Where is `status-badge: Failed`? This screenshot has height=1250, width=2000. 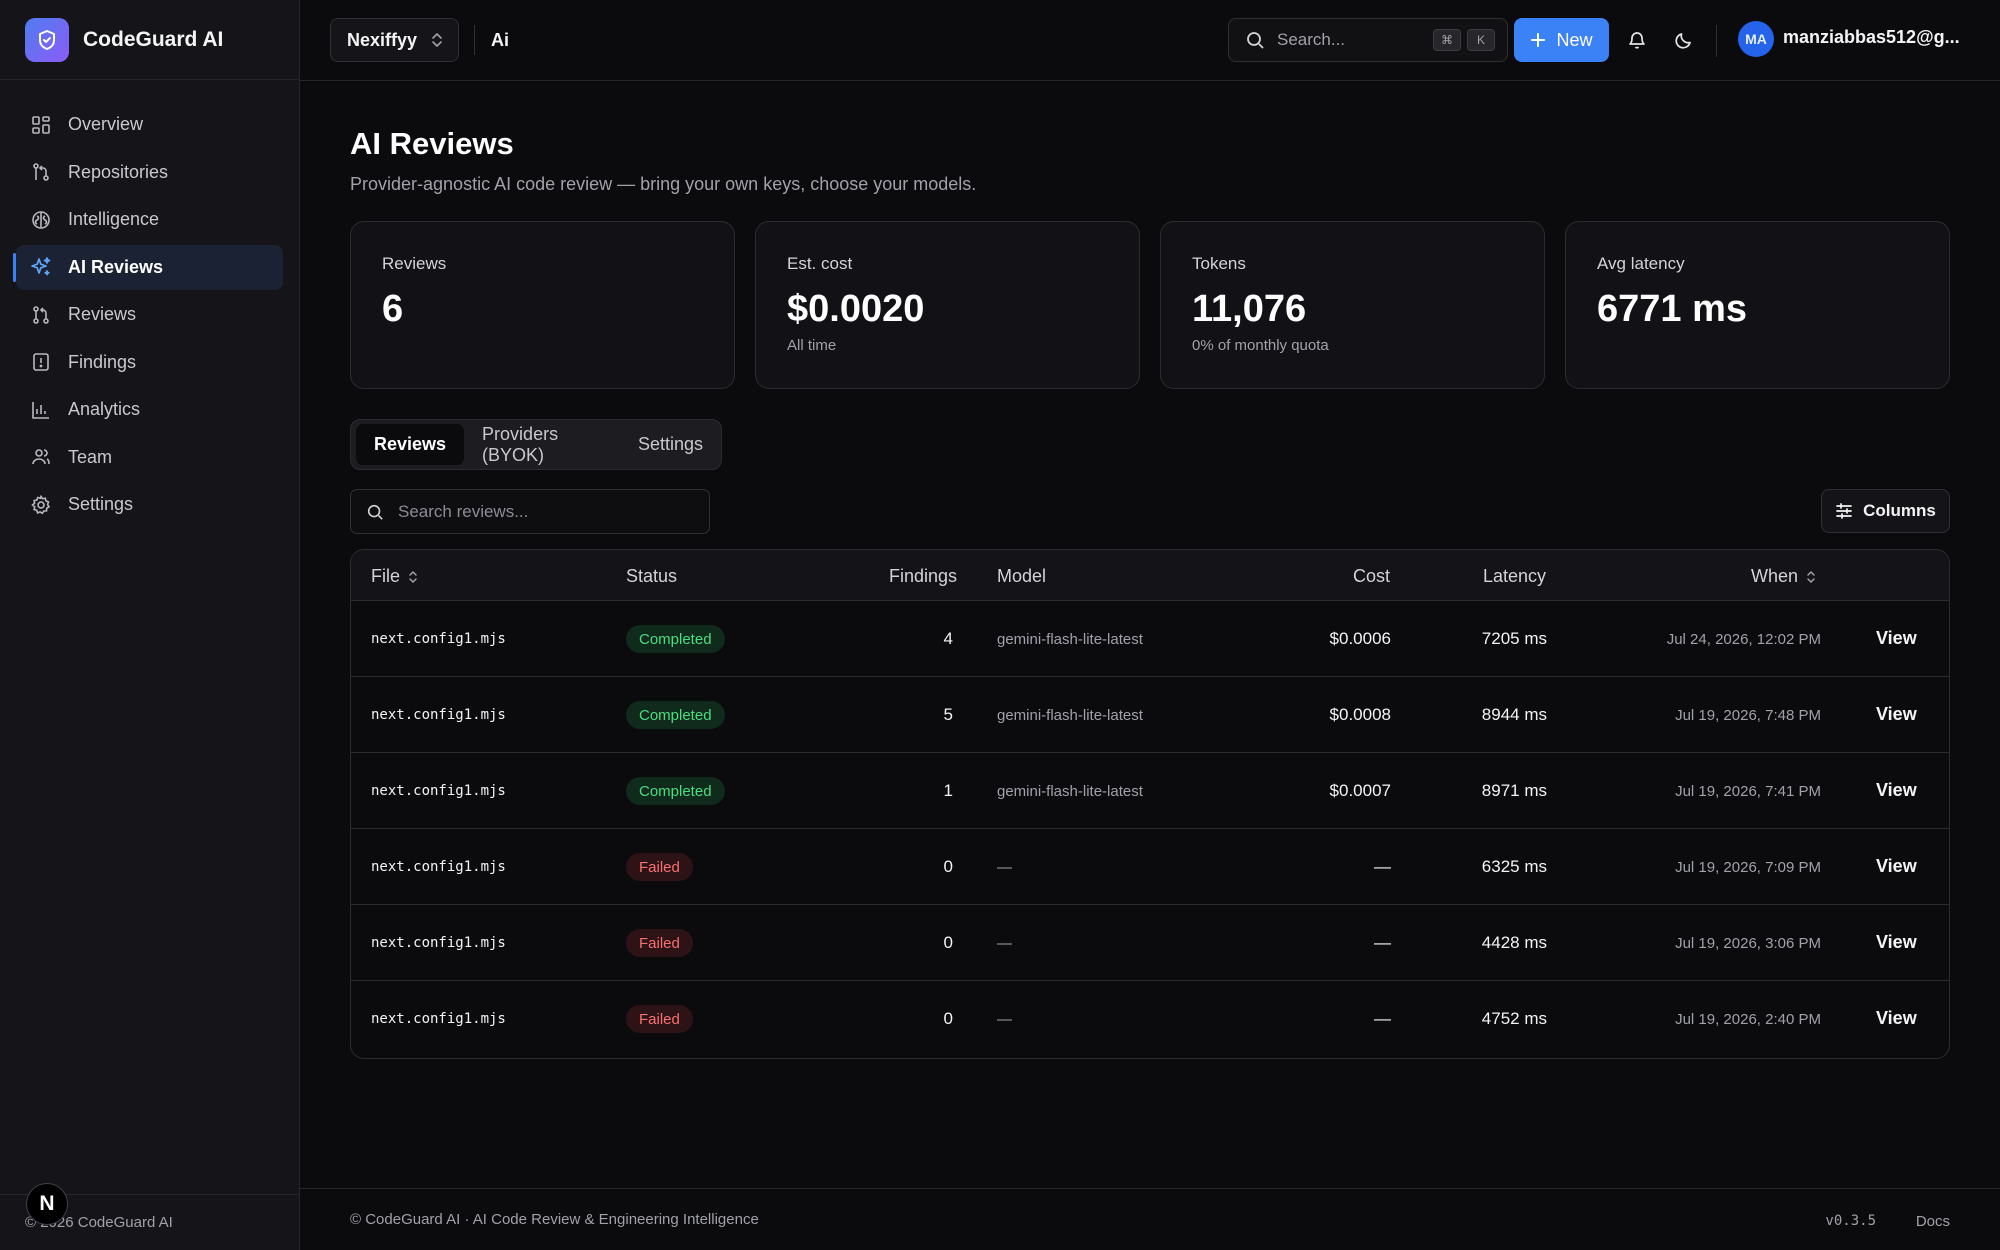 status-badge: Failed is located at coordinates (659, 1019).